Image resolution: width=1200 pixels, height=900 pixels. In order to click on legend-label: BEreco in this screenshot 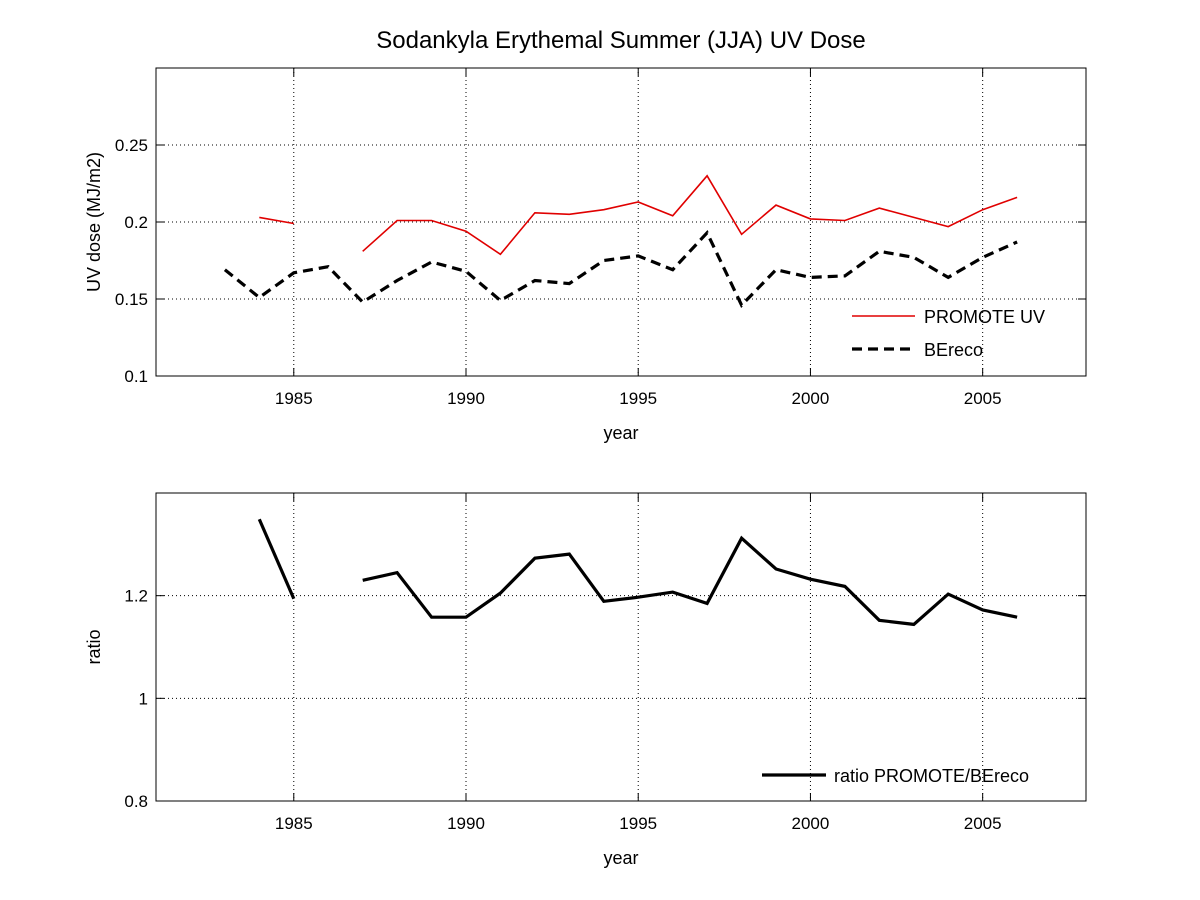, I will do `click(953, 350)`.